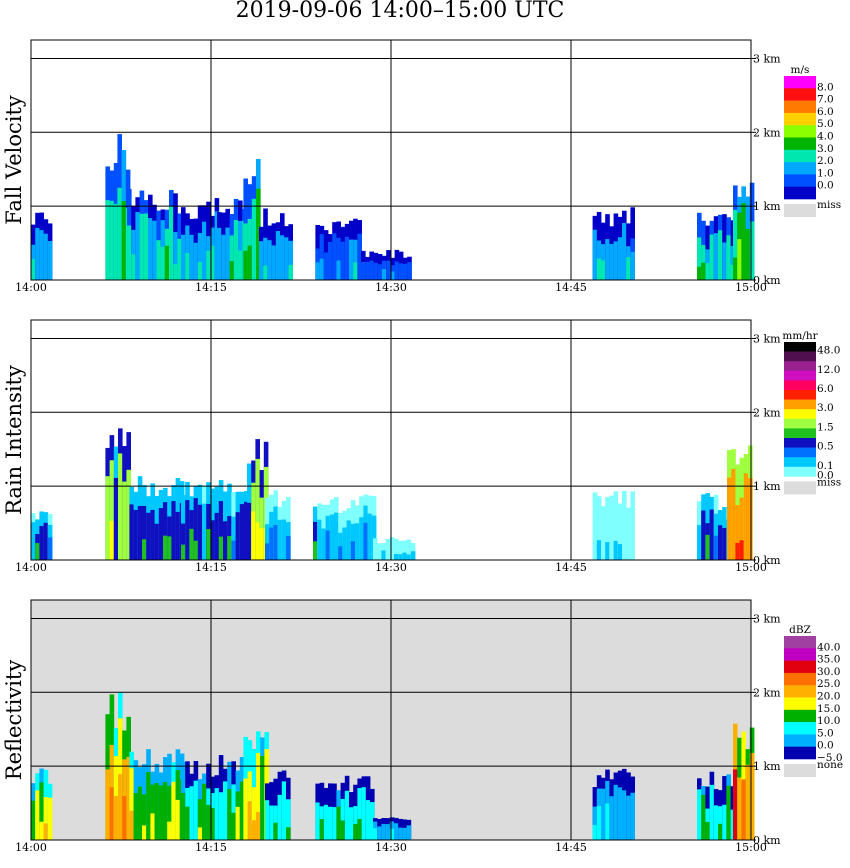 The width and height of the screenshot is (850, 868). Describe the element at coordinates (767, 766) in the screenshot. I see `y-tick-label: 1 km` at that location.